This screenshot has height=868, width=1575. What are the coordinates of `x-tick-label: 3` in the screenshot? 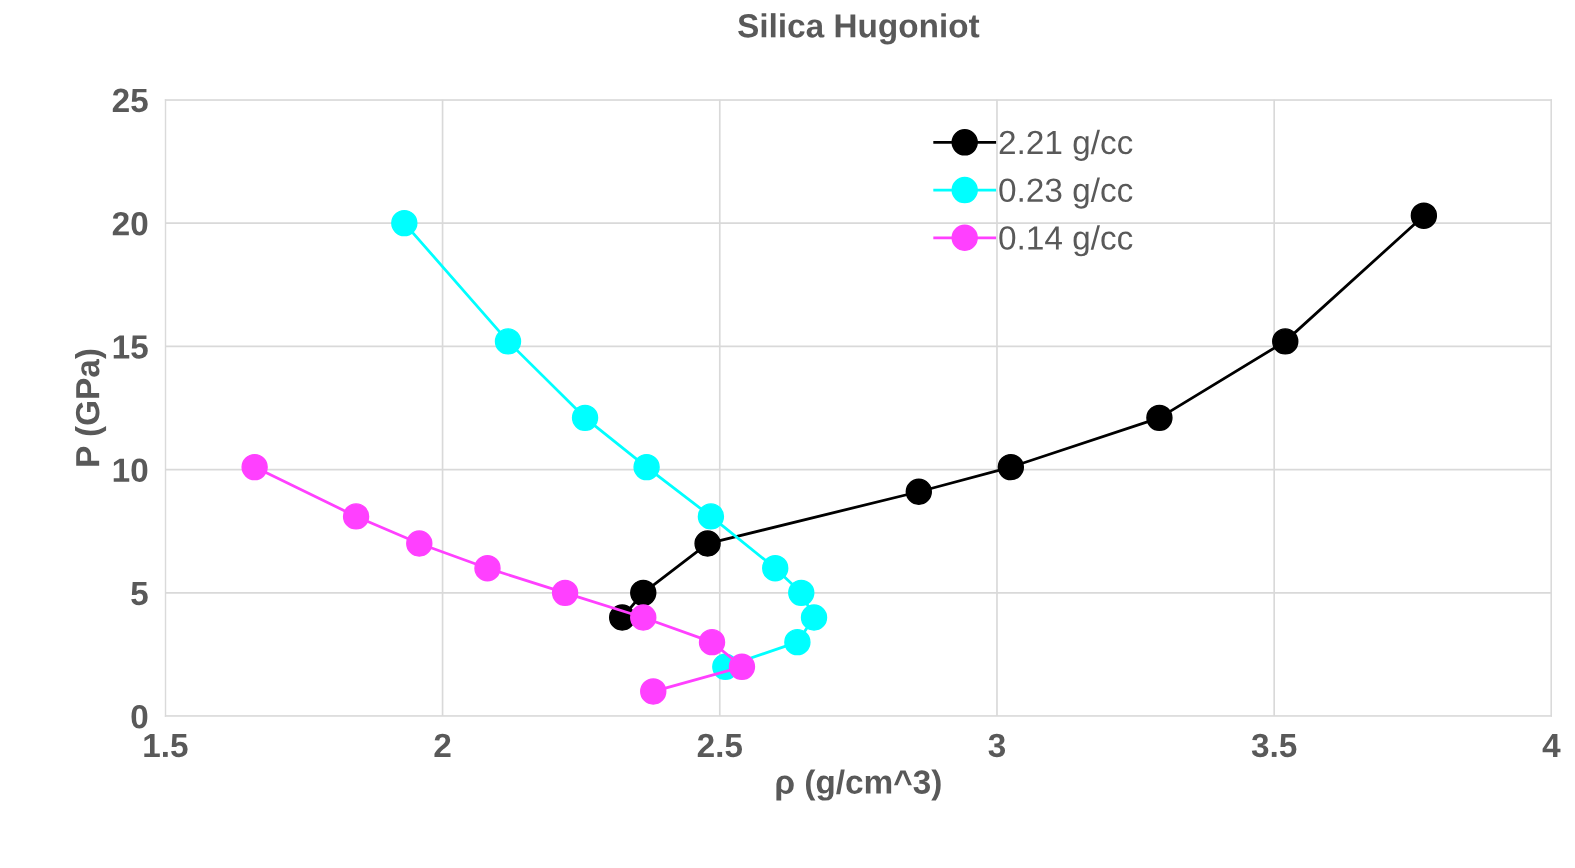 It's located at (997, 745).